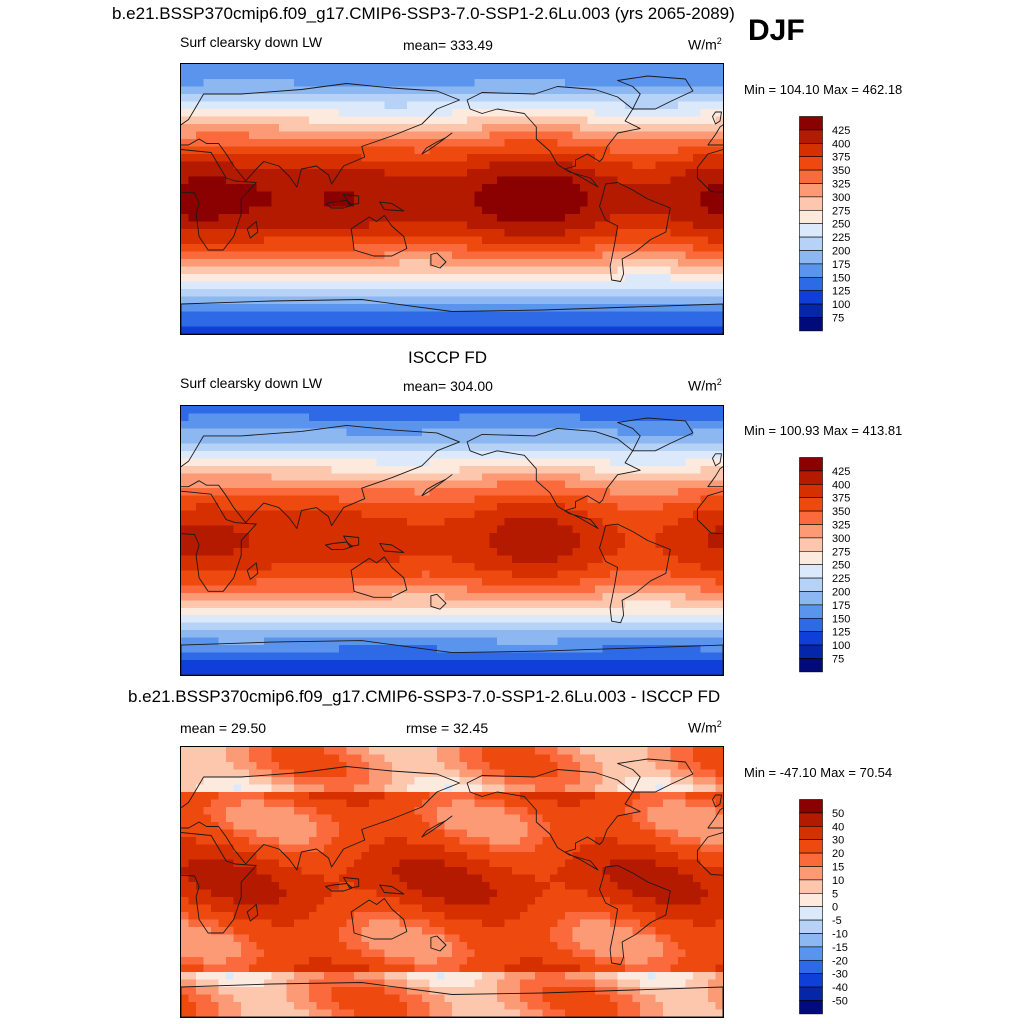 Image resolution: width=1024 pixels, height=1024 pixels. What do you see at coordinates (840, 975) in the screenshot?
I see `colorbar-tick-label: -30` at bounding box center [840, 975].